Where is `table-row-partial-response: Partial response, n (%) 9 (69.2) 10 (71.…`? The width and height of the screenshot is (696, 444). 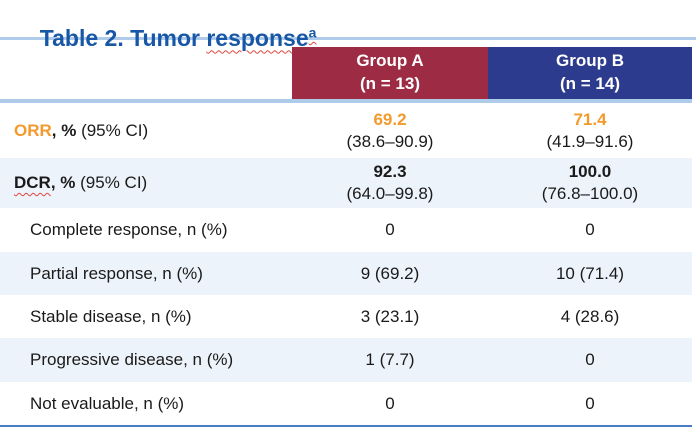 table-row-partial-response: Partial response, n (%) 9 (69.2) 10 (71.… is located at coordinates (346, 273).